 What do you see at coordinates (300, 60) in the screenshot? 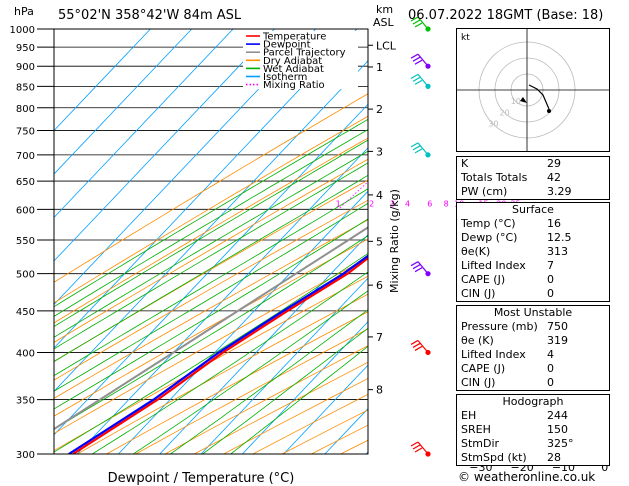
I see `legend-box` at bounding box center [300, 60].